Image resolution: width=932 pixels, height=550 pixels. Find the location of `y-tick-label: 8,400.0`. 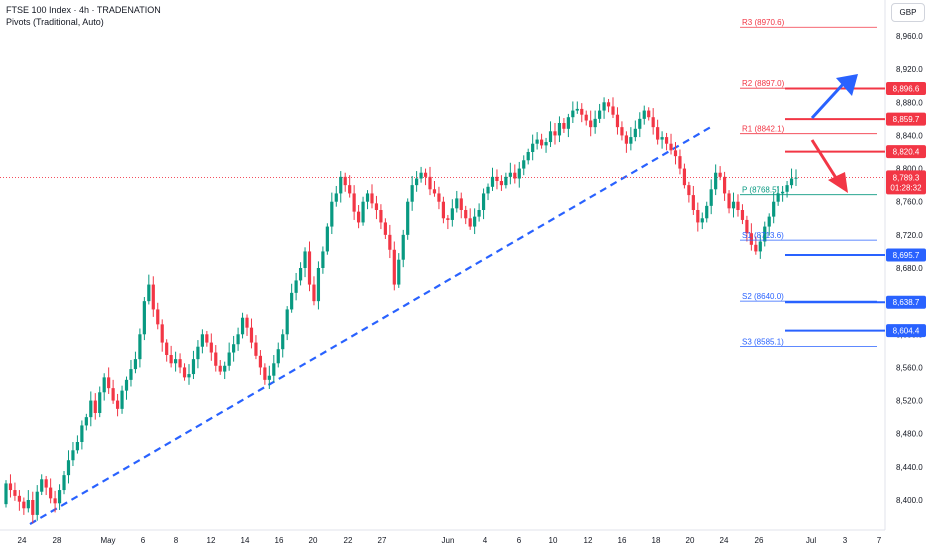

y-tick-label: 8,400.0 is located at coordinates (909, 500).